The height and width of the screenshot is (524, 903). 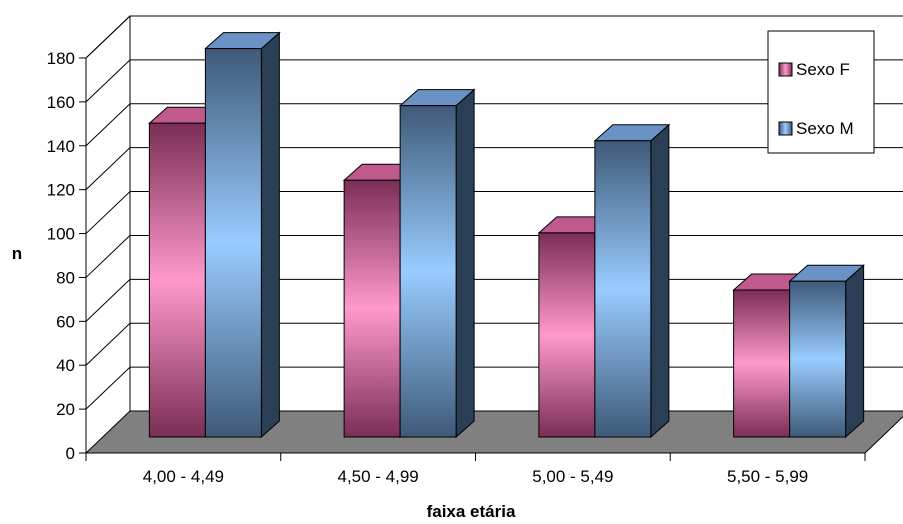 I want to click on y-axis-title: n, so click(x=17, y=253).